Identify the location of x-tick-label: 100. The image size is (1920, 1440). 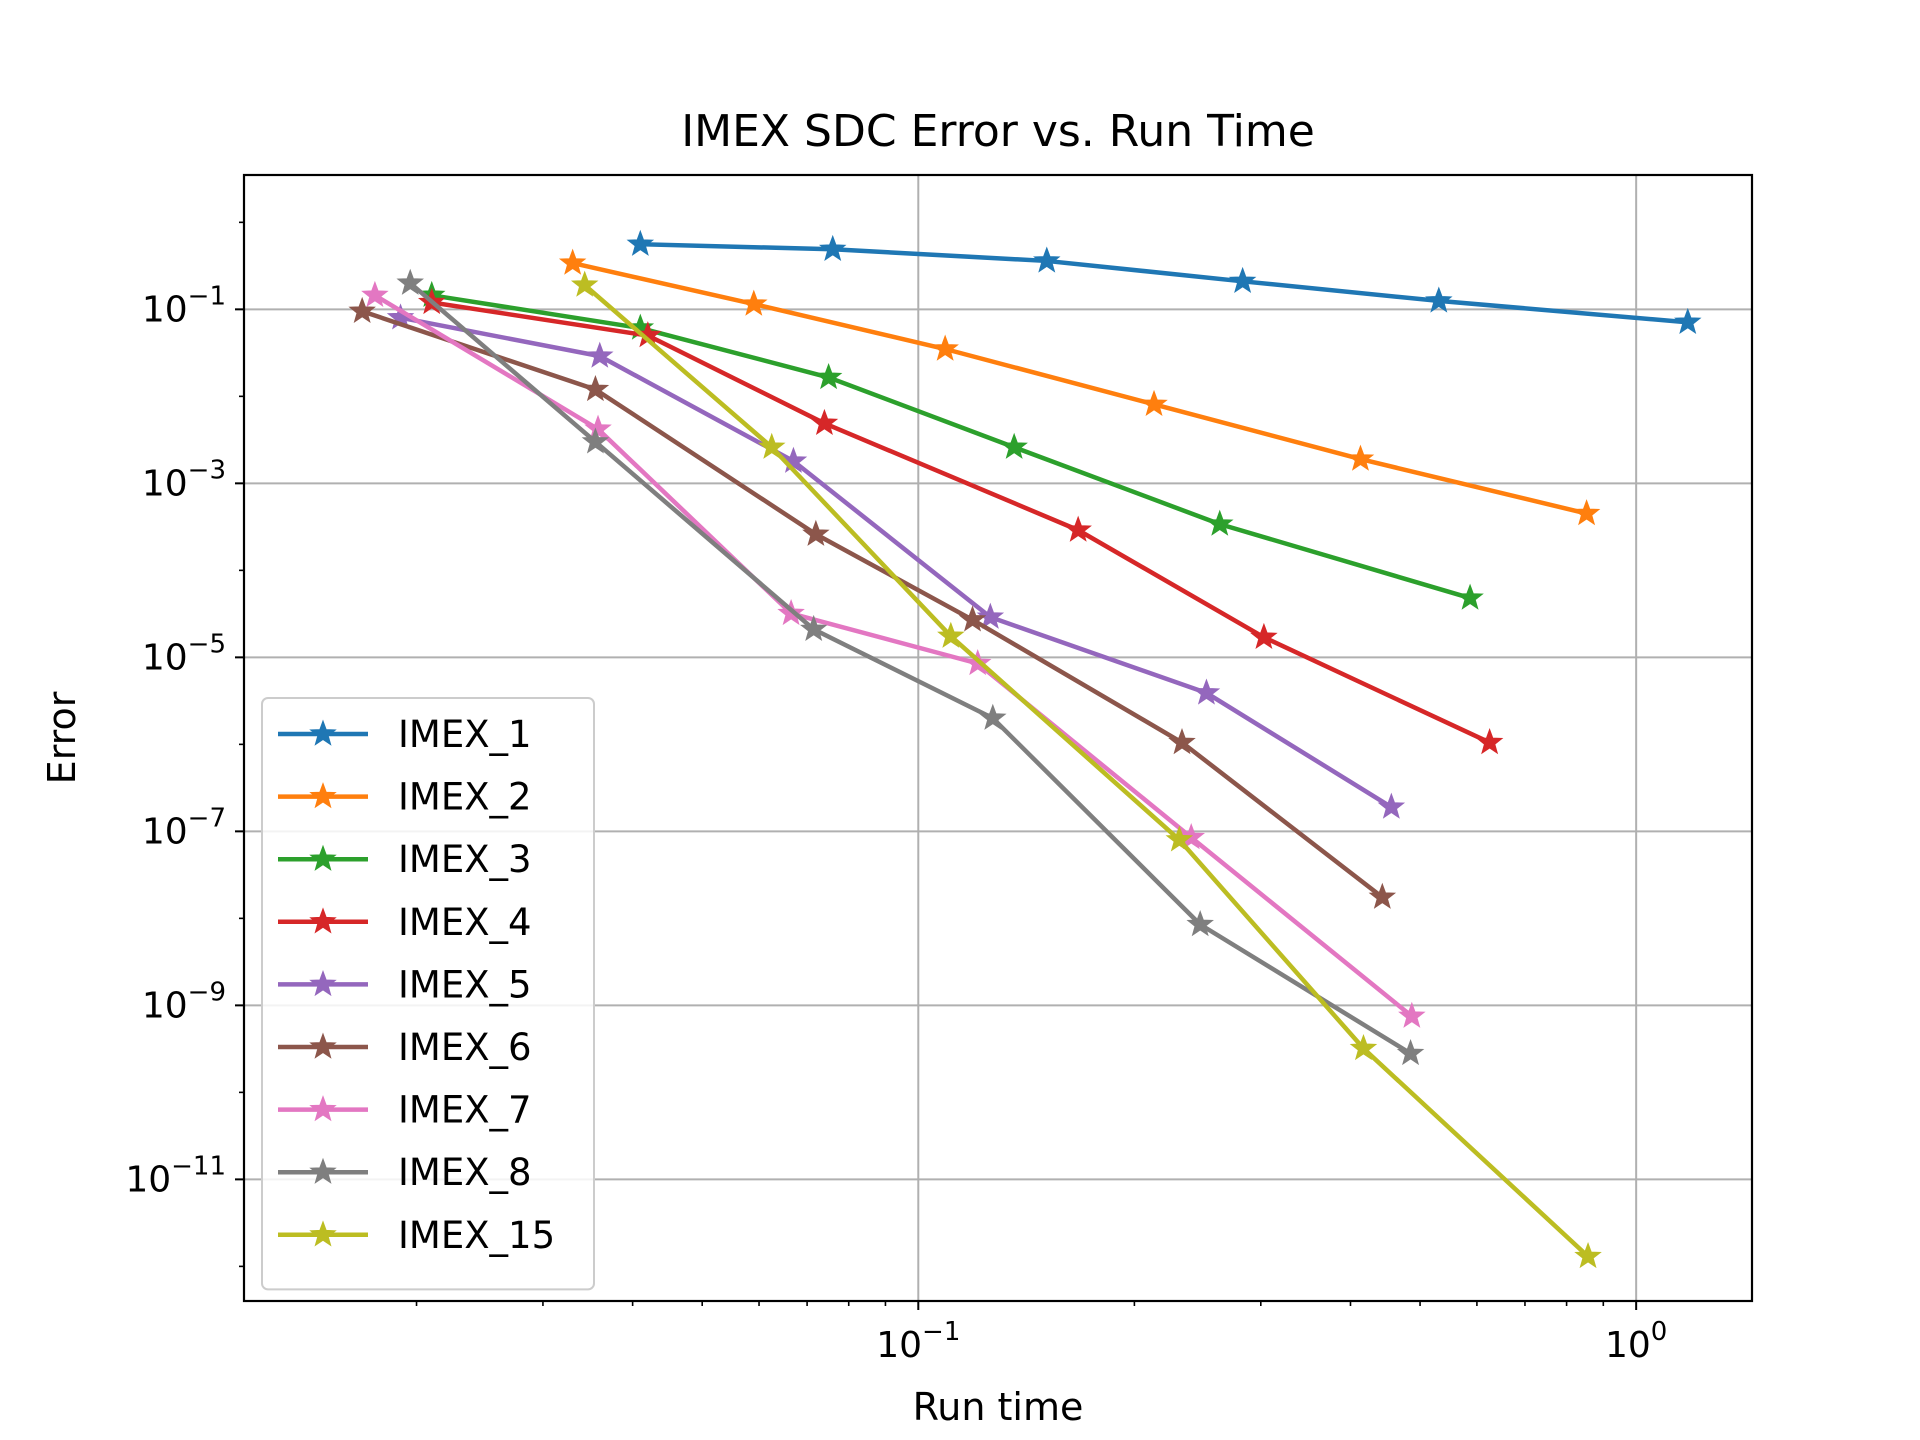
(1636, 1341).